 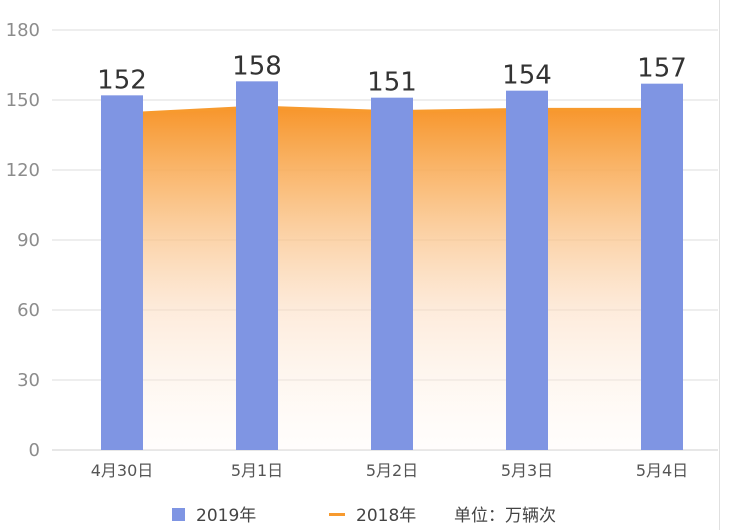 What do you see at coordinates (226, 516) in the screenshot?
I see `legend-label-2019: 2019年` at bounding box center [226, 516].